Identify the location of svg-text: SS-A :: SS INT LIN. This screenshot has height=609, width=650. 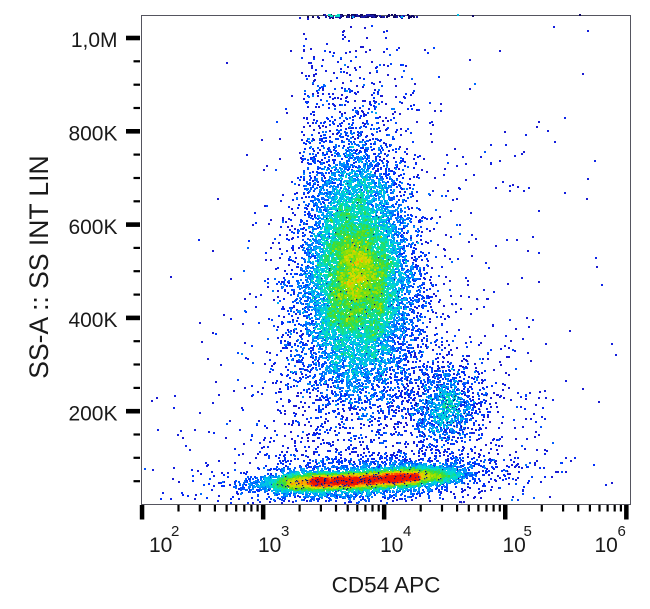
(39, 266).